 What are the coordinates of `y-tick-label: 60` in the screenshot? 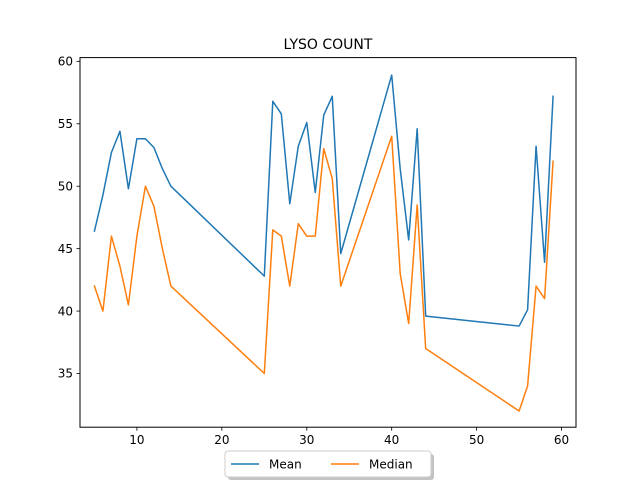 It's located at (65, 62).